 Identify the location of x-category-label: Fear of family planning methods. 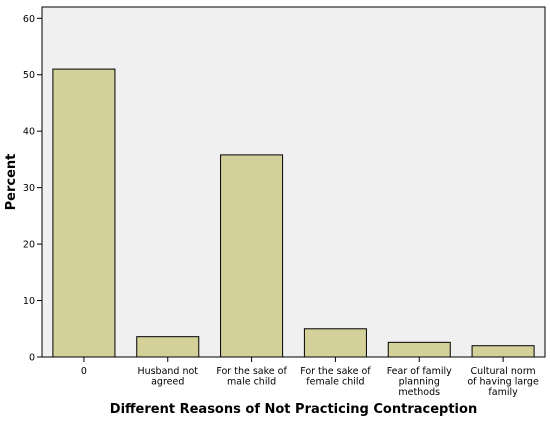
(419, 382).